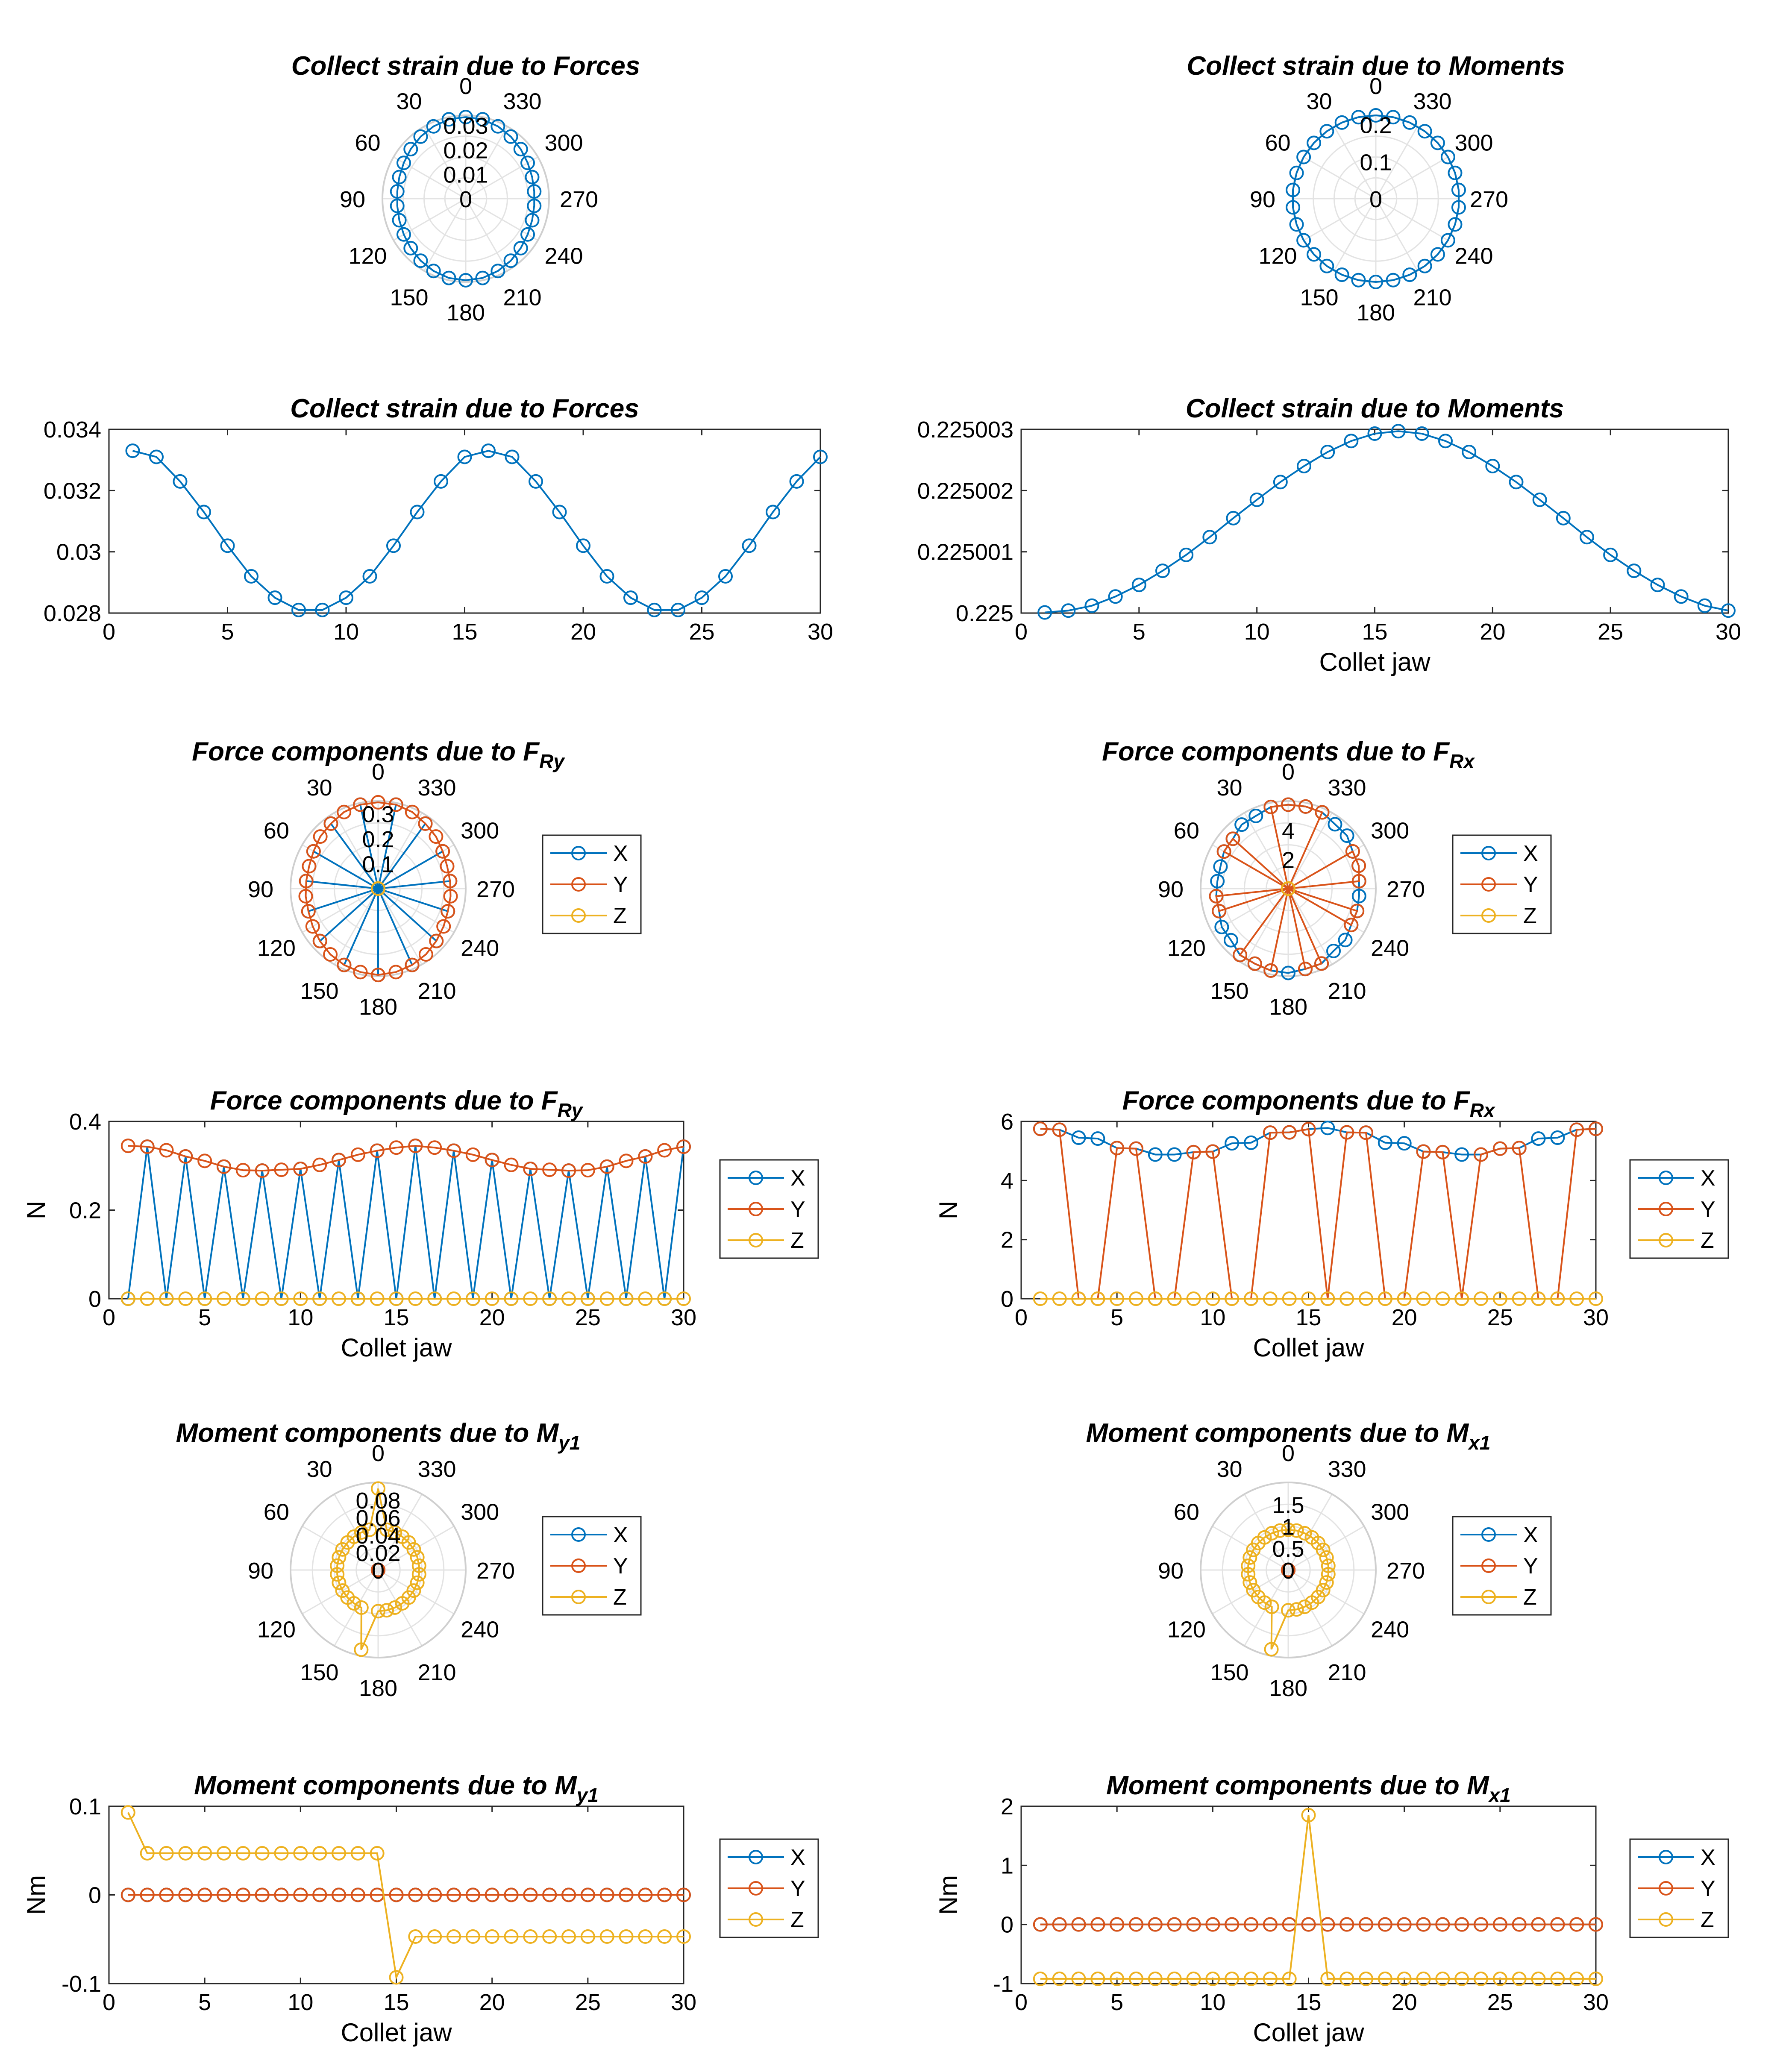  Describe the element at coordinates (1007, 1240) in the screenshot. I see `y-tick-label: 2` at that location.